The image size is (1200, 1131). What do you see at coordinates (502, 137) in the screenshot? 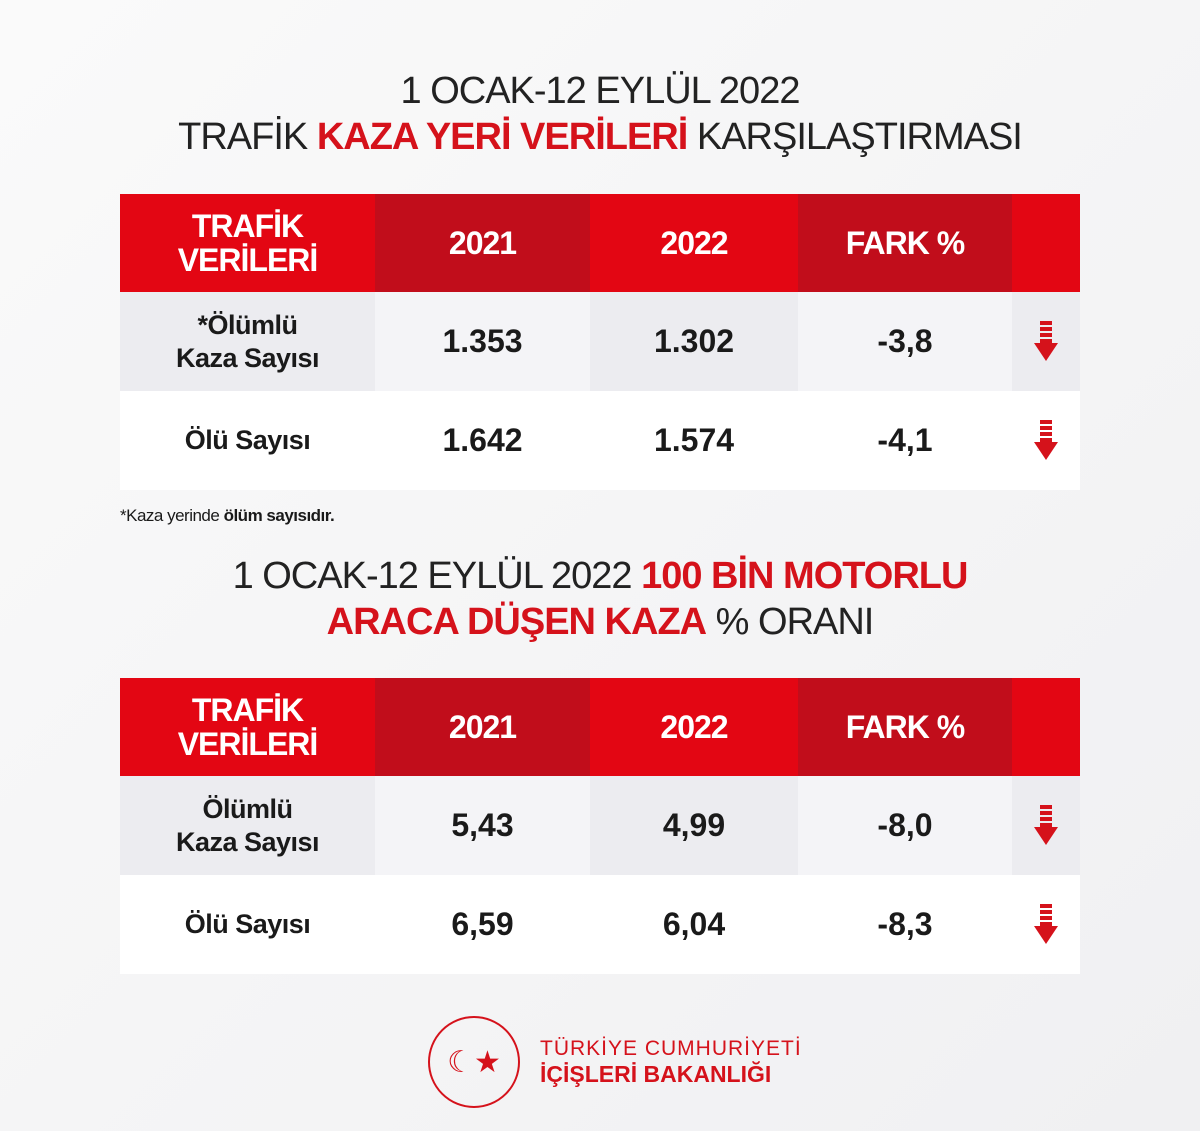
I see `title-highlight: KAZA YERİ VERİLERİ` at bounding box center [502, 137].